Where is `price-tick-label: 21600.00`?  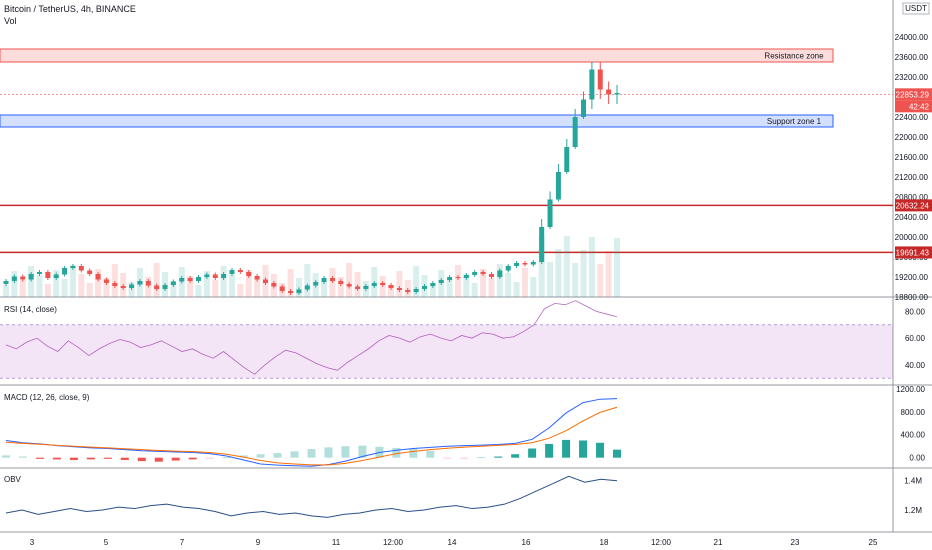
price-tick-label: 21600.00 is located at coordinates (912, 157).